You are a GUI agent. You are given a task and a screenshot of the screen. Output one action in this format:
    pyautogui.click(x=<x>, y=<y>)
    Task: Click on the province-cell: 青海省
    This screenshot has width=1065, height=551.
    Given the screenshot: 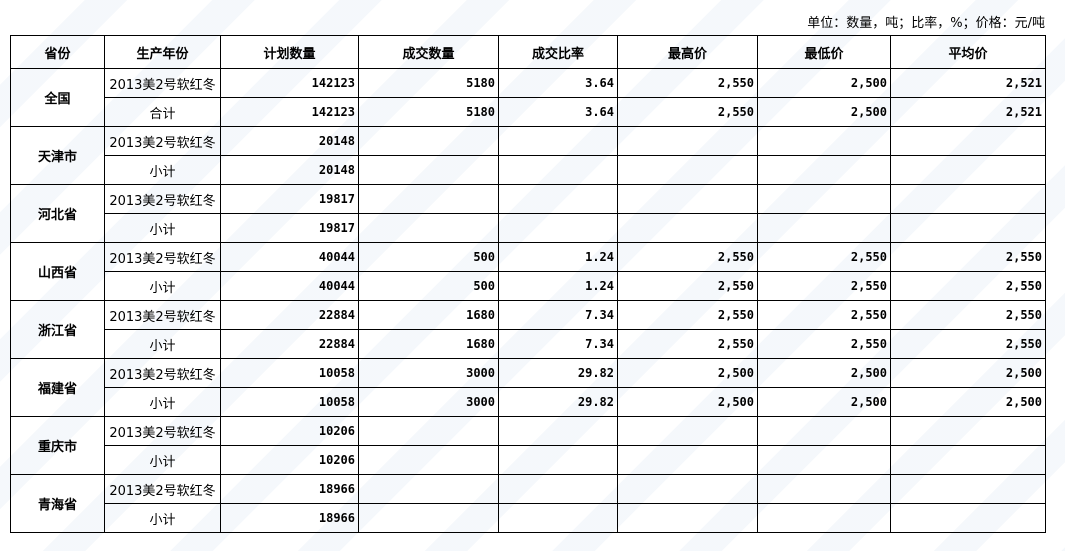 What is the action you would take?
    pyautogui.click(x=57, y=503)
    